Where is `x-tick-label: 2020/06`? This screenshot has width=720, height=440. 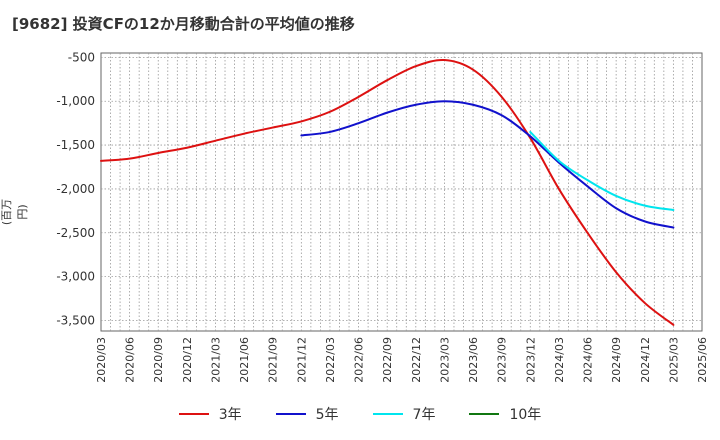 x-tick-label: 2020/06 is located at coordinates (130, 360).